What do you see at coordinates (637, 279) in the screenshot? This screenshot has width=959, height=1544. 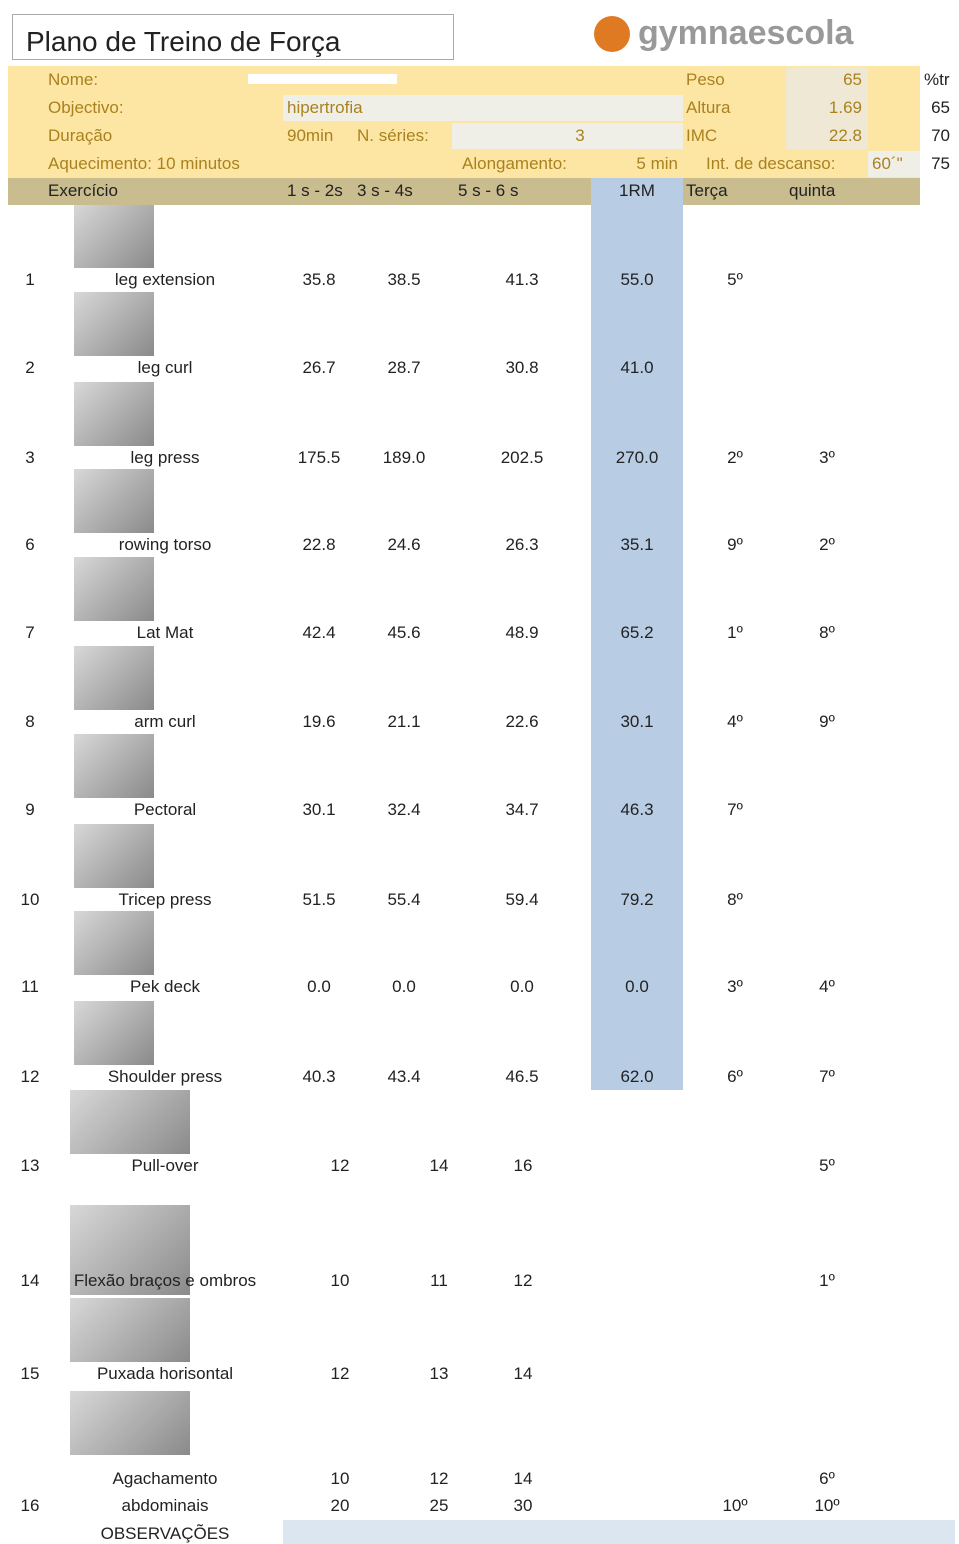 I see `cell: 55.0` at bounding box center [637, 279].